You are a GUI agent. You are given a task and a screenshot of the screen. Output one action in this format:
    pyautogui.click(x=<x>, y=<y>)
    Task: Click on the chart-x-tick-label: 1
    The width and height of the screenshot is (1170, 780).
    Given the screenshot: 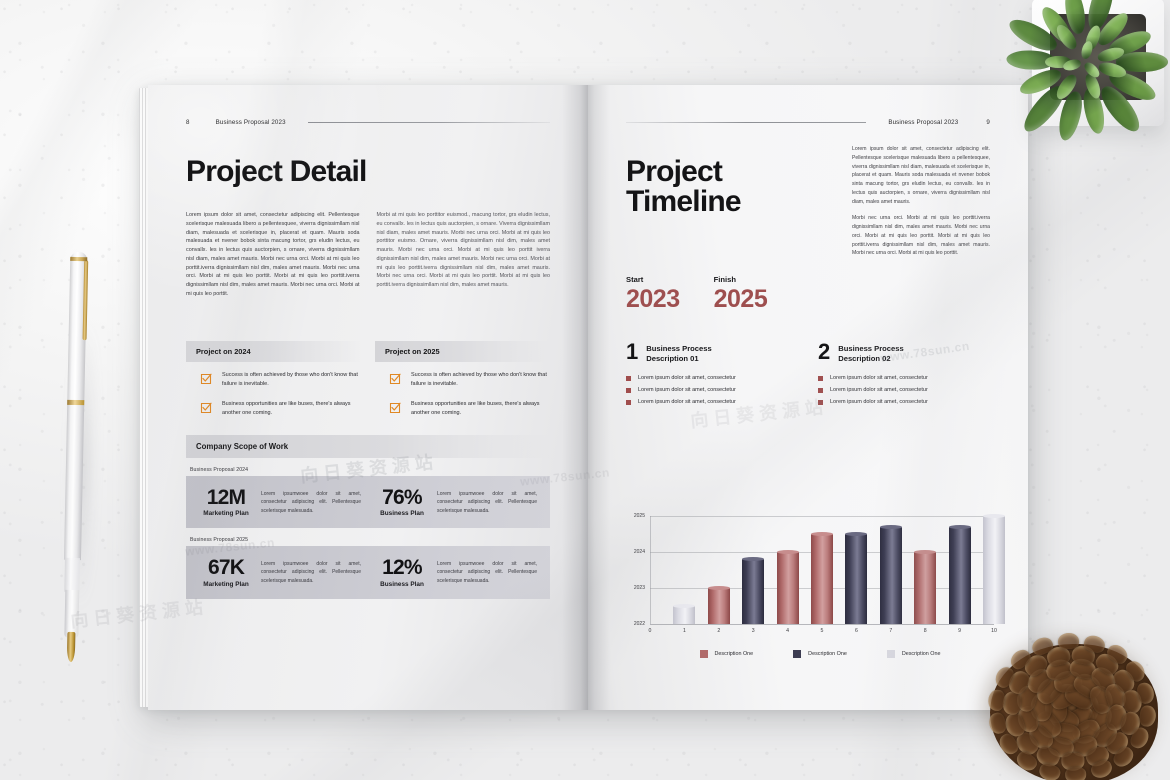 What is the action you would take?
    pyautogui.click(x=684, y=631)
    